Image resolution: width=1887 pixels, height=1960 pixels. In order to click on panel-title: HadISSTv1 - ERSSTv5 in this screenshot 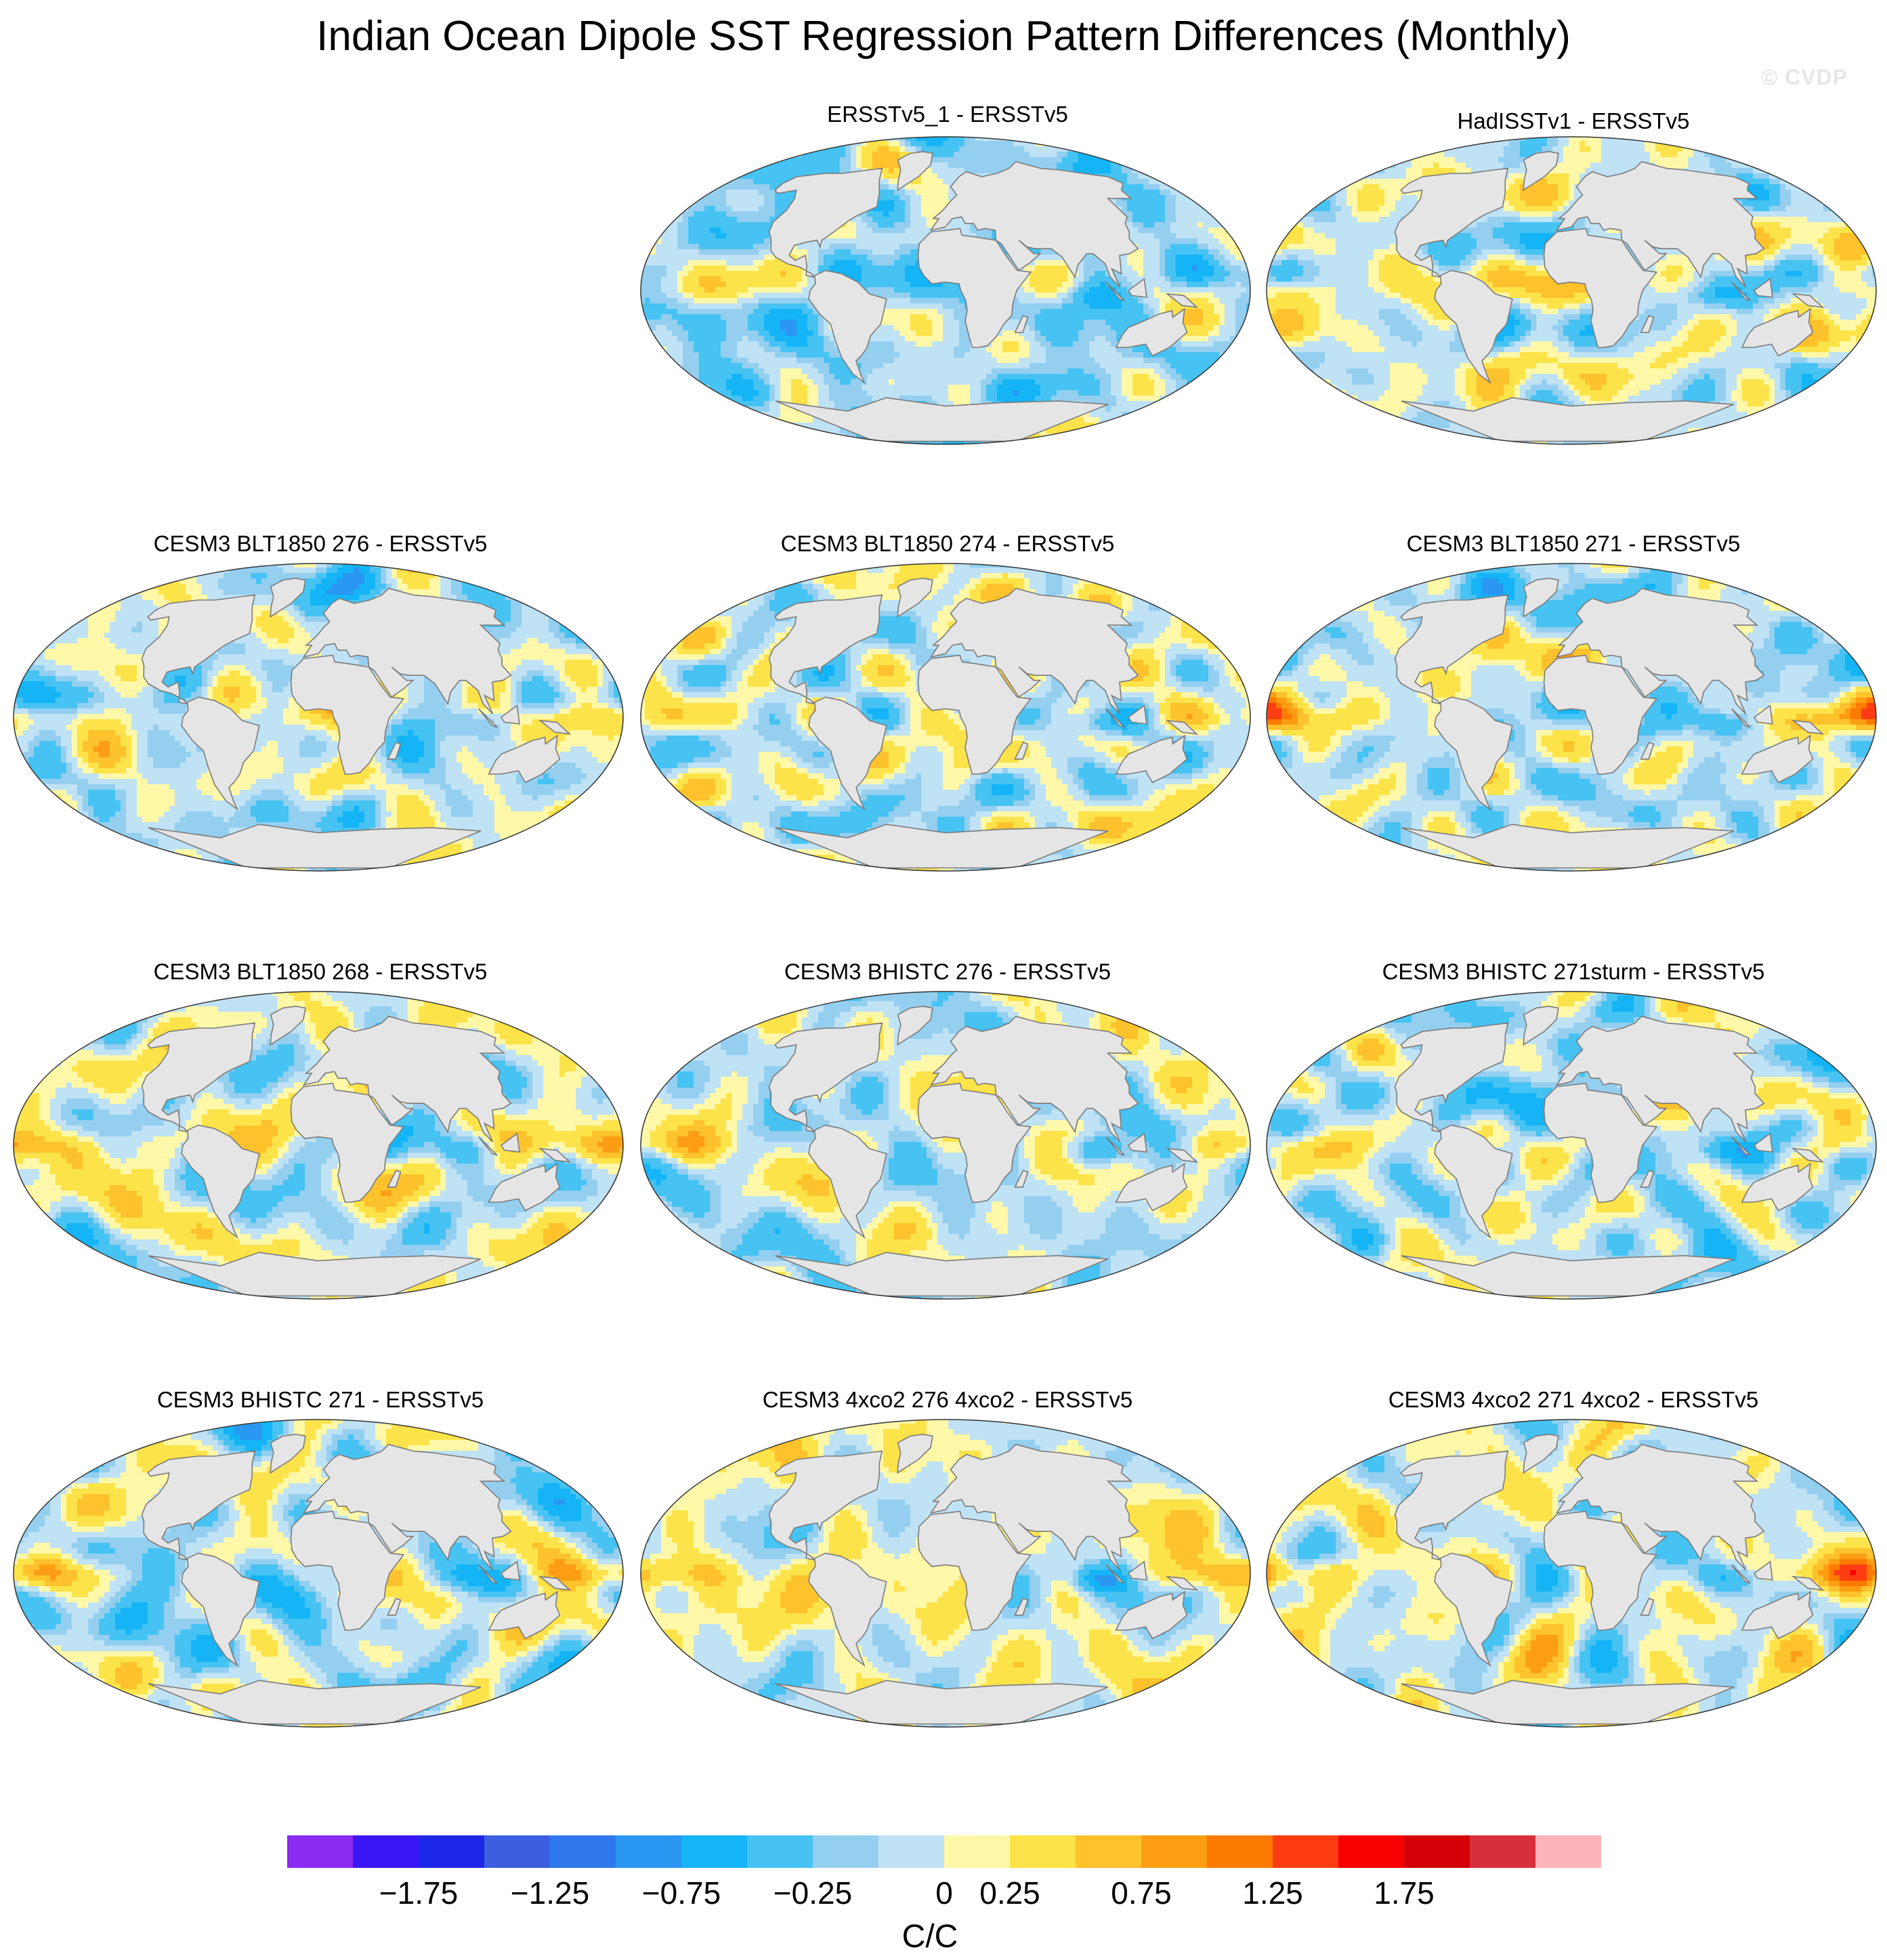, I will do `click(1574, 121)`.